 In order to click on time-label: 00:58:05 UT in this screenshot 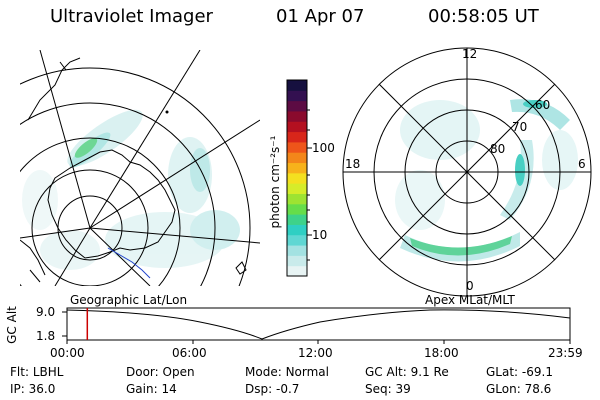, I will do `click(483, 16)`.